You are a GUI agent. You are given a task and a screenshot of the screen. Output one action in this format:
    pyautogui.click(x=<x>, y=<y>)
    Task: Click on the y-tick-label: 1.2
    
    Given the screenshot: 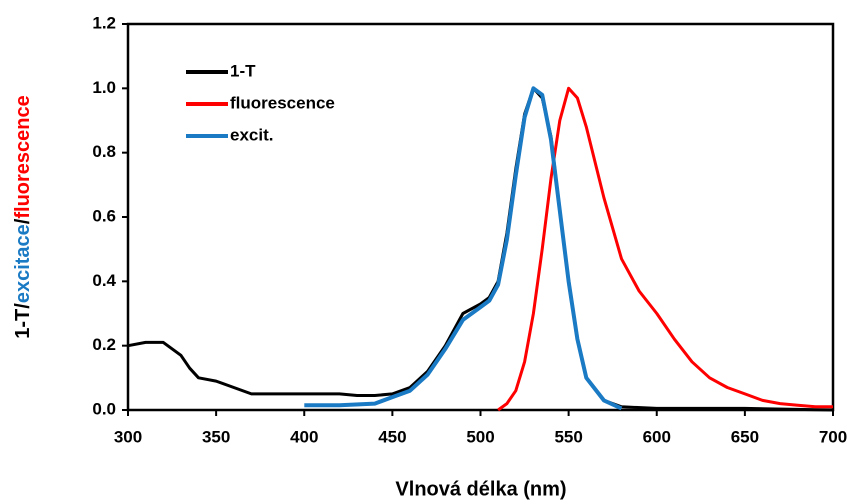 What is the action you would take?
    pyautogui.click(x=104, y=22)
    